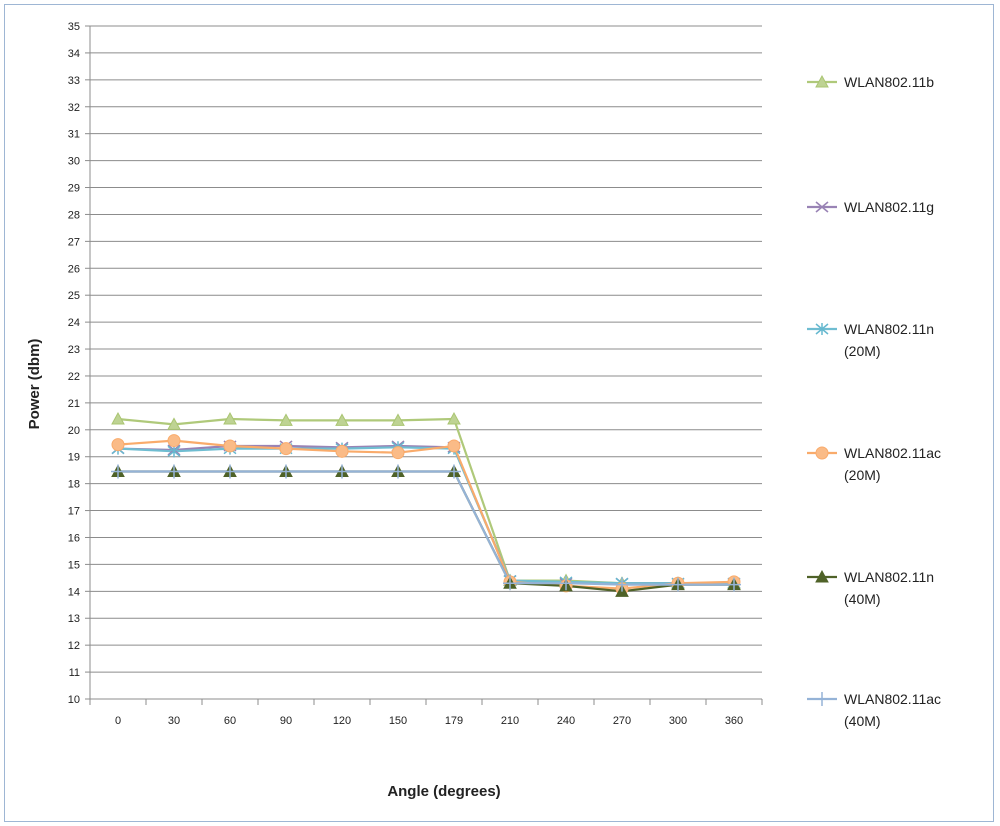  Describe the element at coordinates (870, 588) in the screenshot. I see `legend-entry-5: WLAN802.11n (40M)` at that location.